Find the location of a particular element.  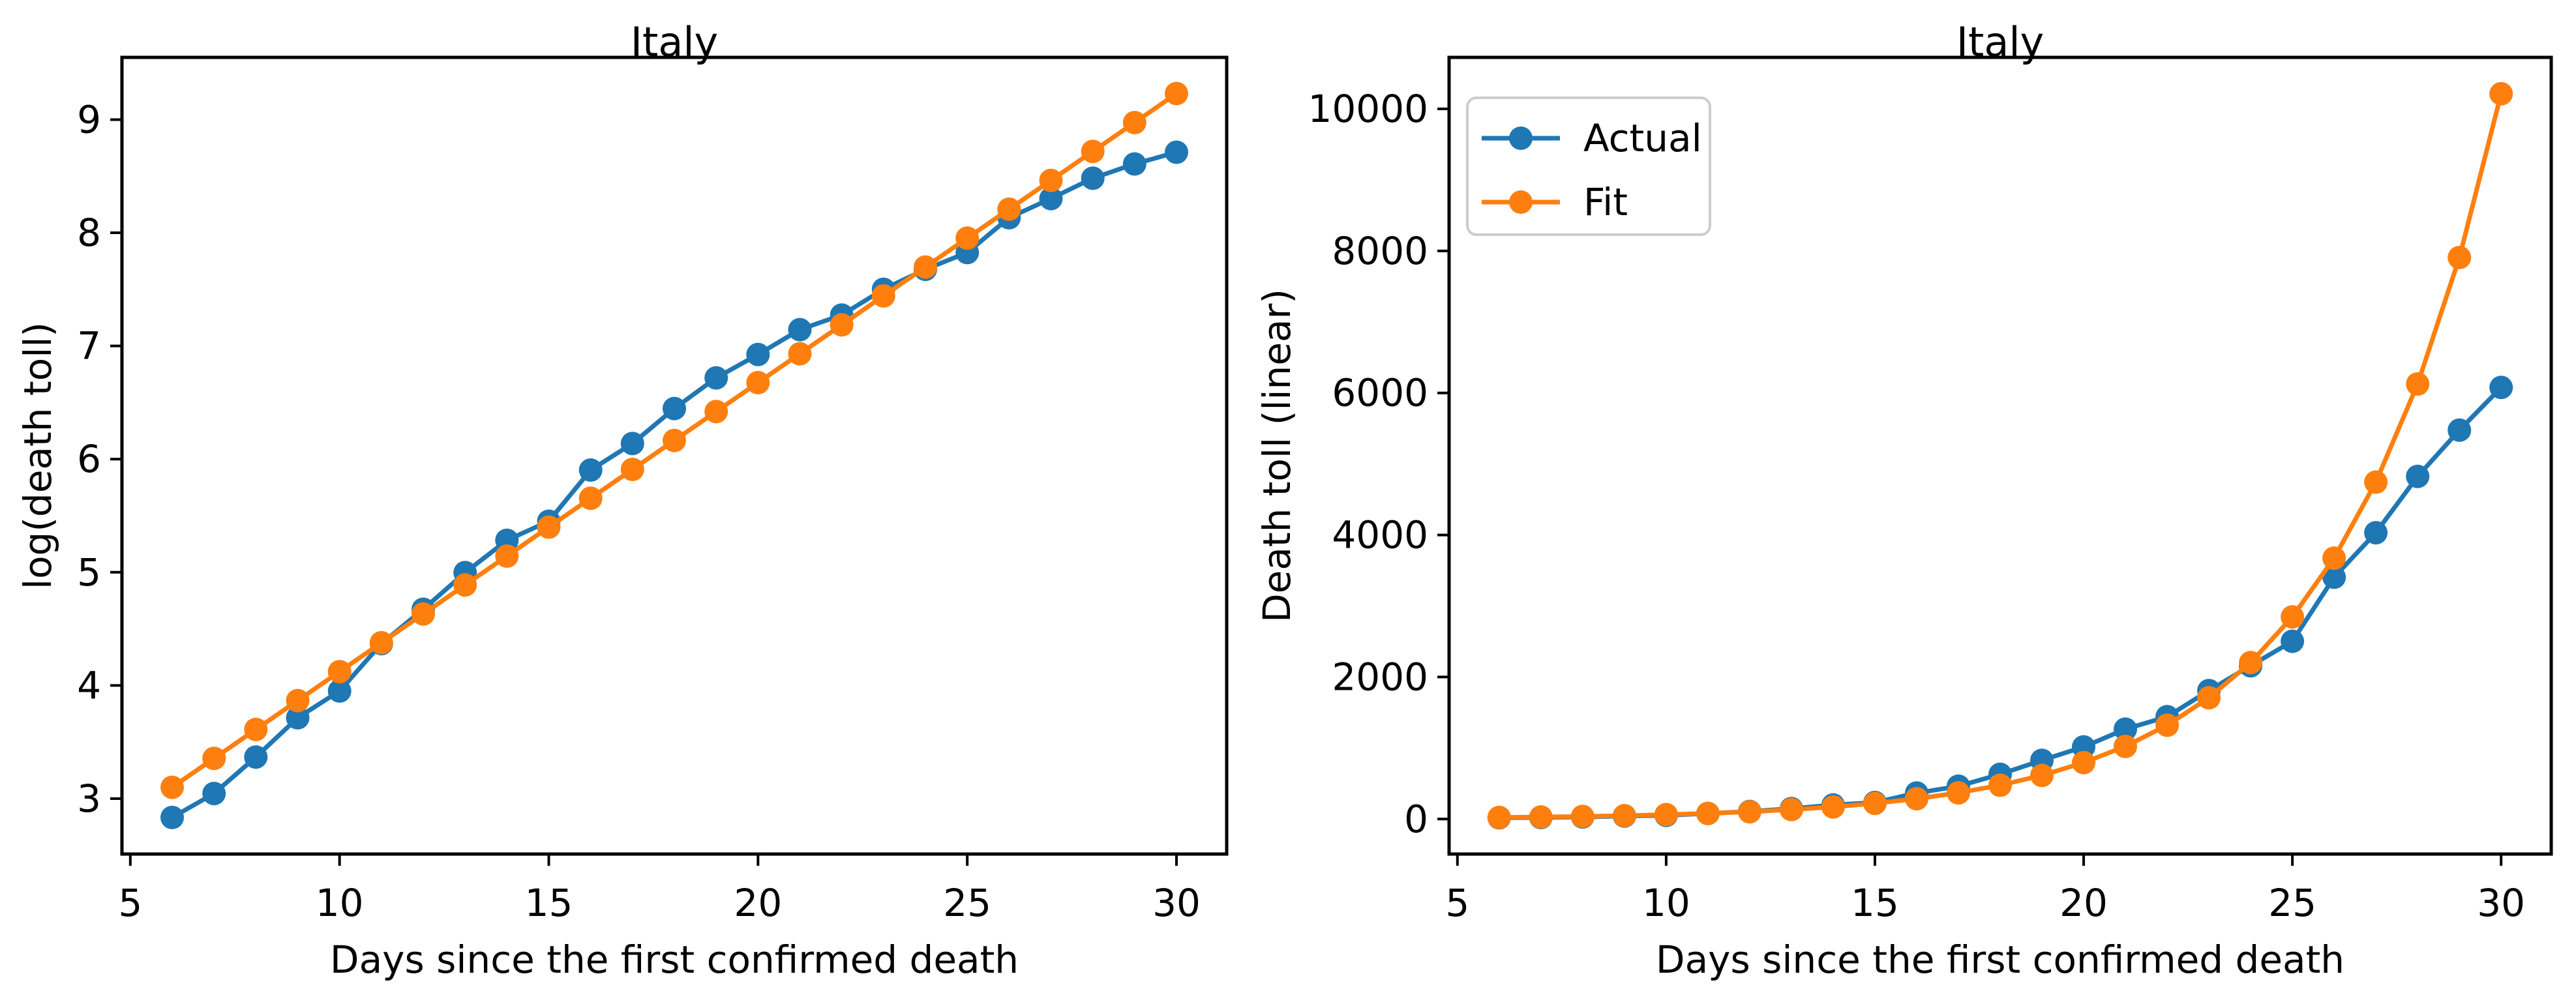

left-yaxis-label: log(death toll) is located at coordinates (38, 455).